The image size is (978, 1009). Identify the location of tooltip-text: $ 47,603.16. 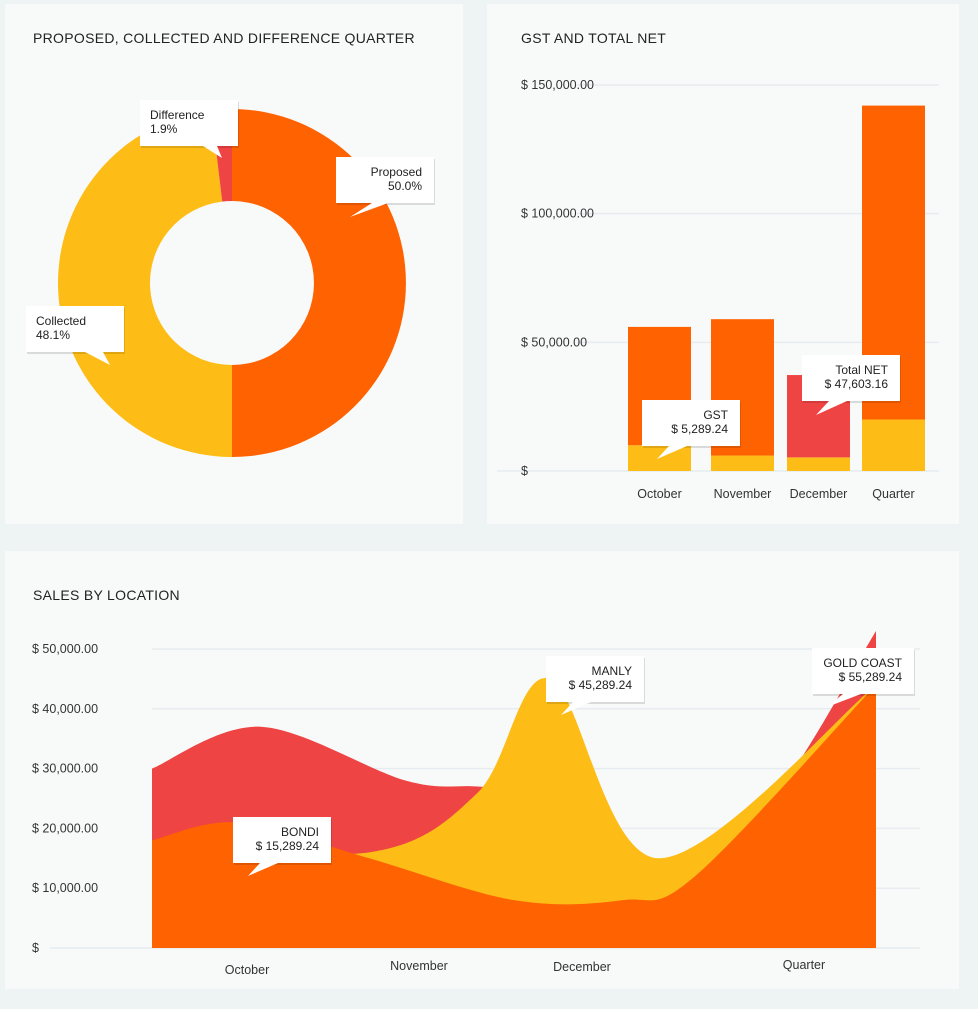
(857, 384).